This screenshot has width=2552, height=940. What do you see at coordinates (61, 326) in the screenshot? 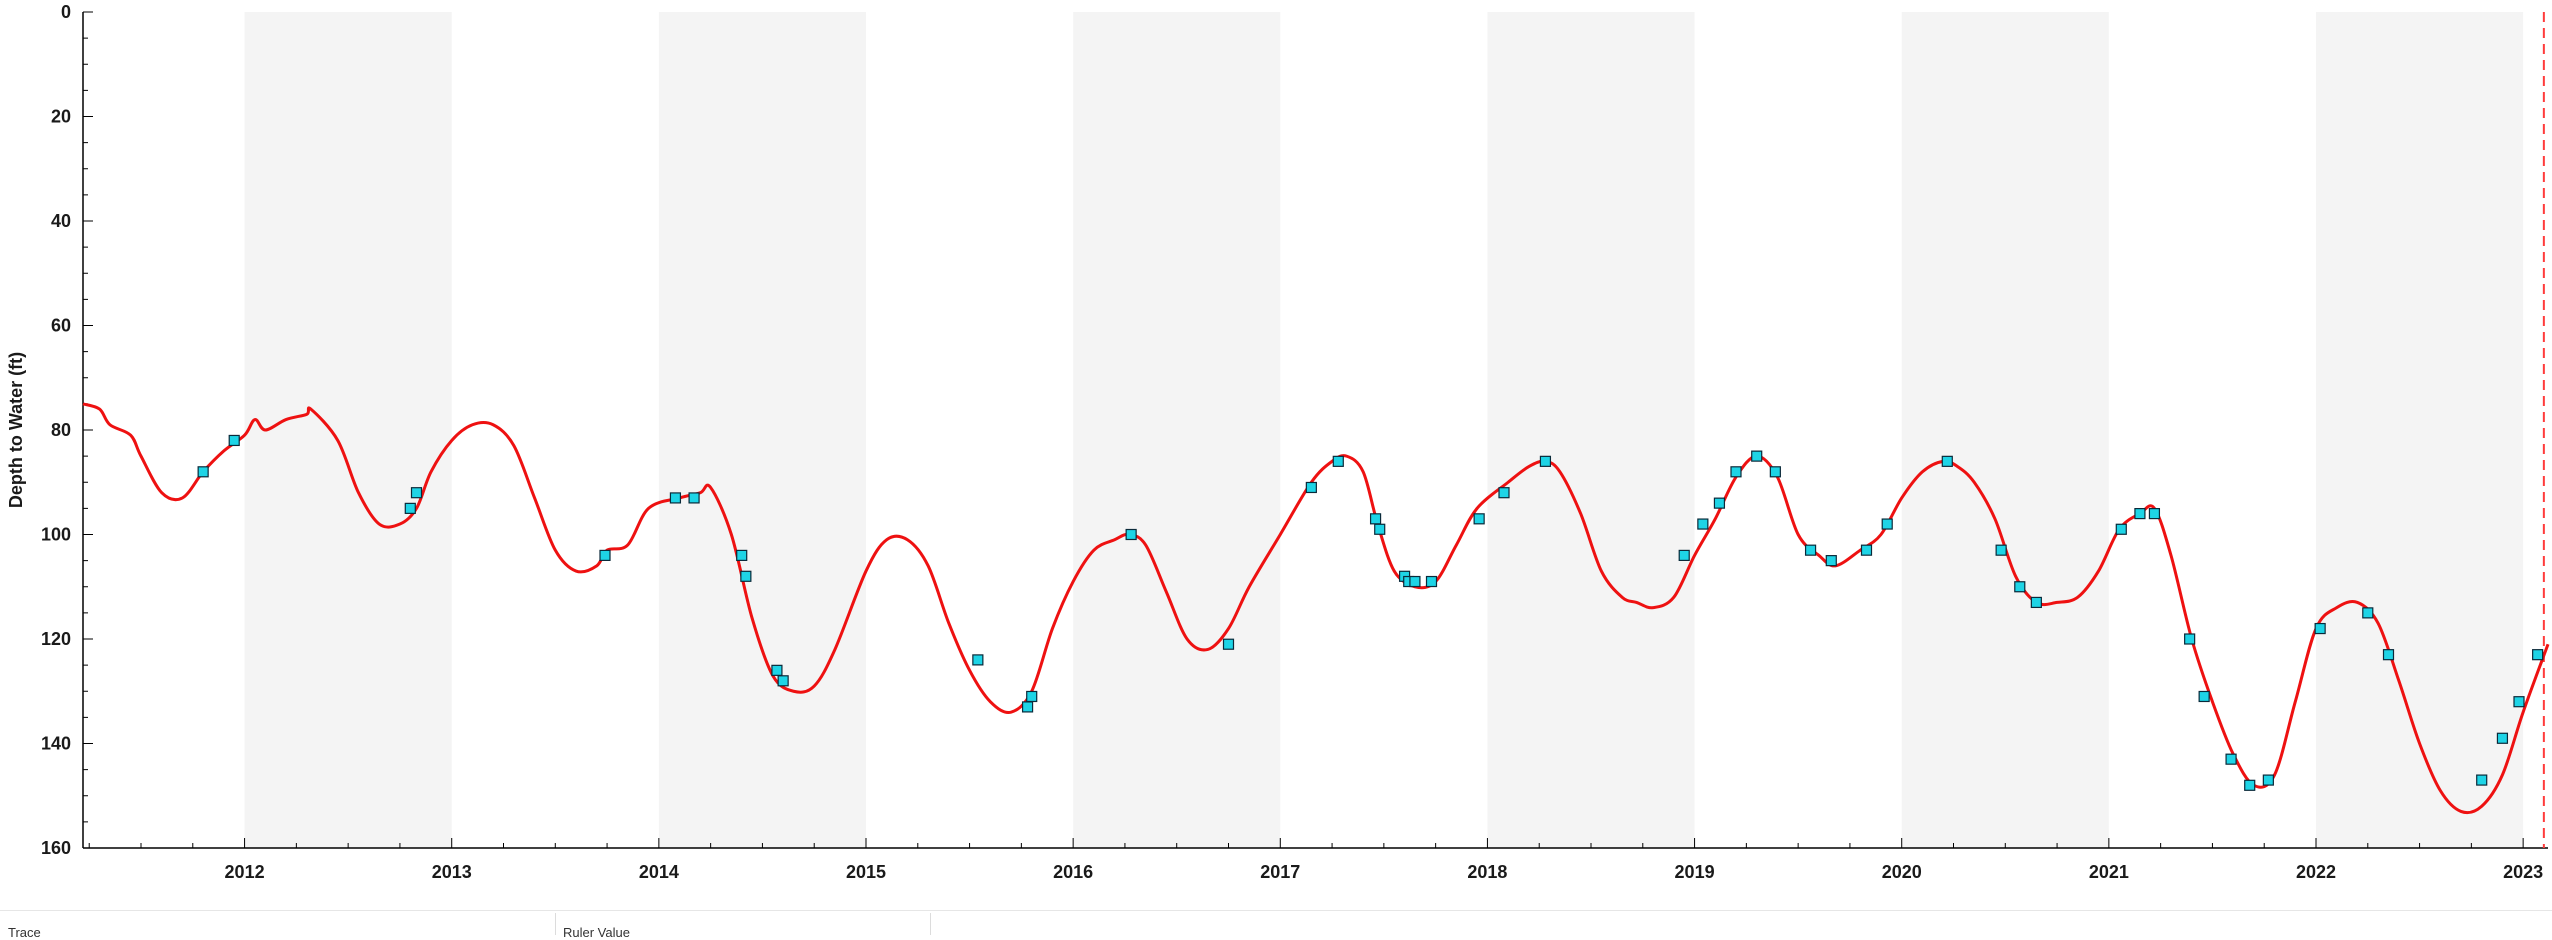
I see `y-tick-label: 60` at bounding box center [61, 326].